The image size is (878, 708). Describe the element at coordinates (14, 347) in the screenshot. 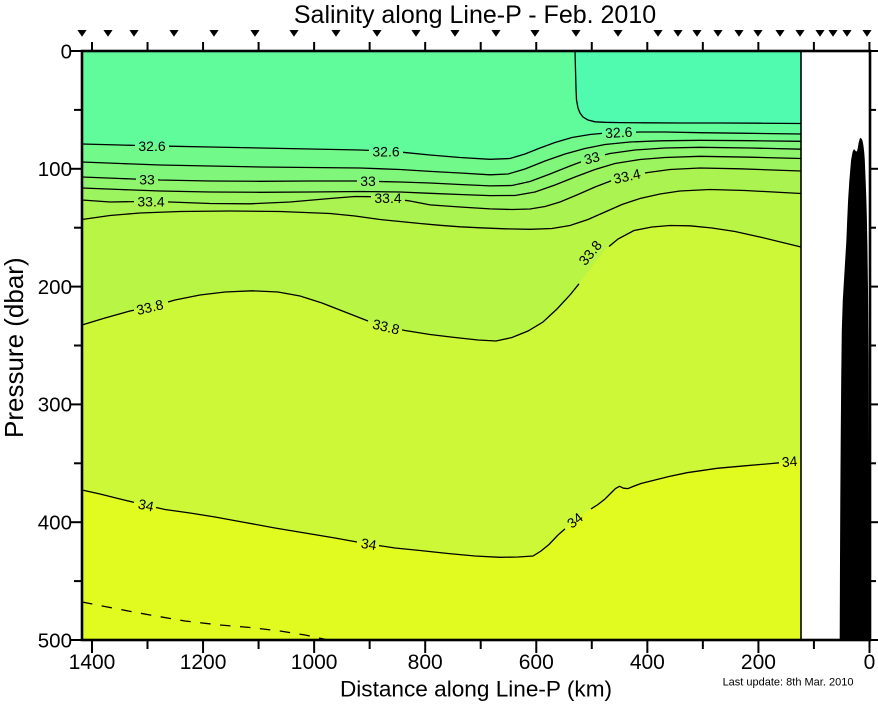

I see `svg-text: Pressure (dbar)` at that location.